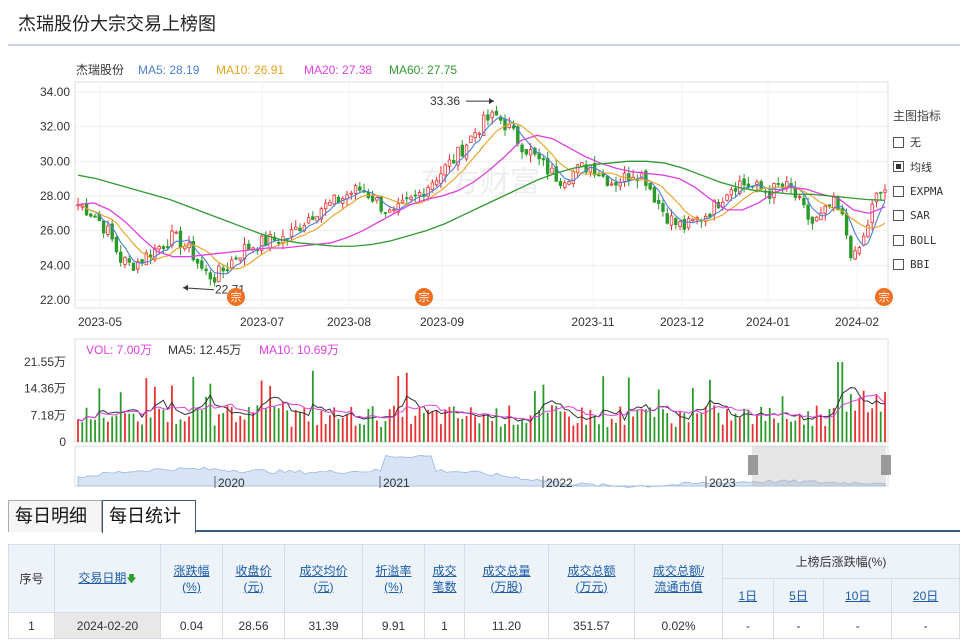 Image resolution: width=964 pixels, height=641 pixels. Describe the element at coordinates (393, 586) in the screenshot. I see `header-premium-line2: (%)` at that location.